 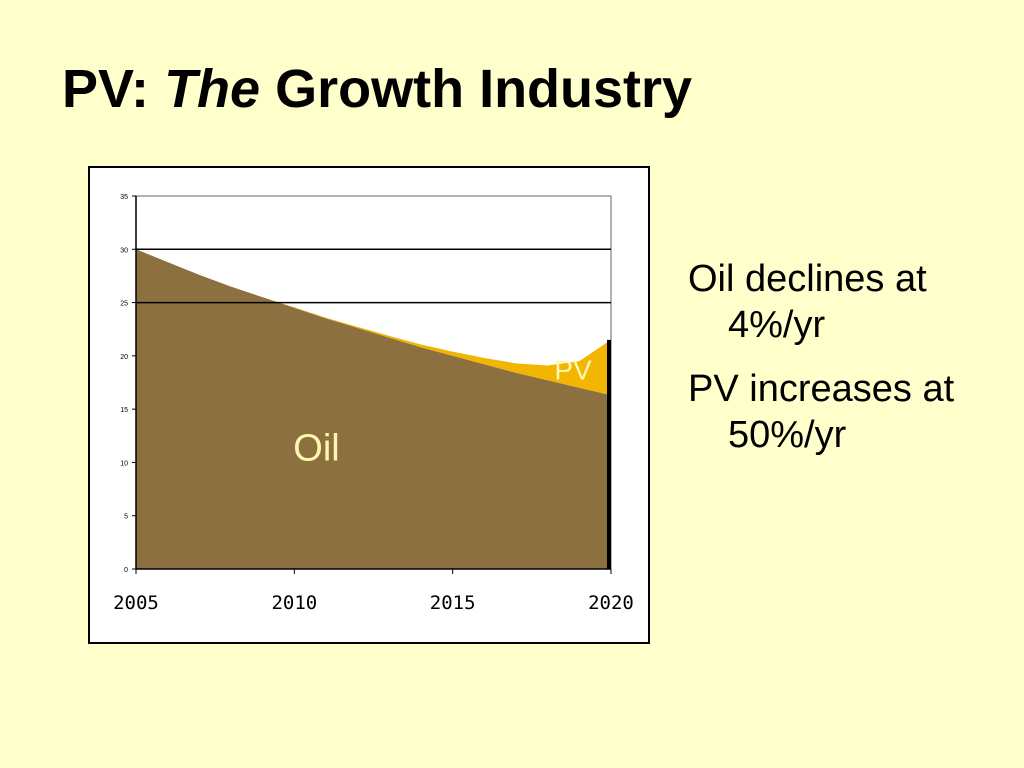 I want to click on title-part-growth-industry: Growth Industry, so click(x=484, y=89).